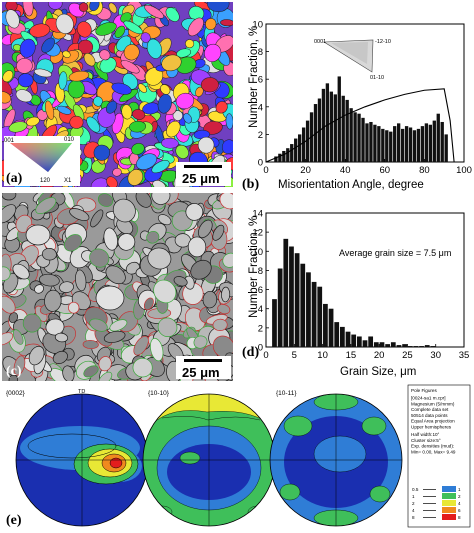 The image size is (474, 533). Describe the element at coordinates (320, 42) in the screenshot. I see `inset-label-0001: 0001` at that location.